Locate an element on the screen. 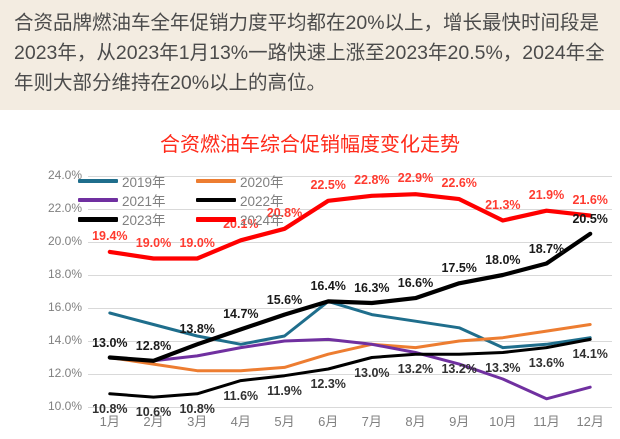 Image resolution: width=620 pixels, height=439 pixels. data-label: 22.5% is located at coordinates (328, 184).